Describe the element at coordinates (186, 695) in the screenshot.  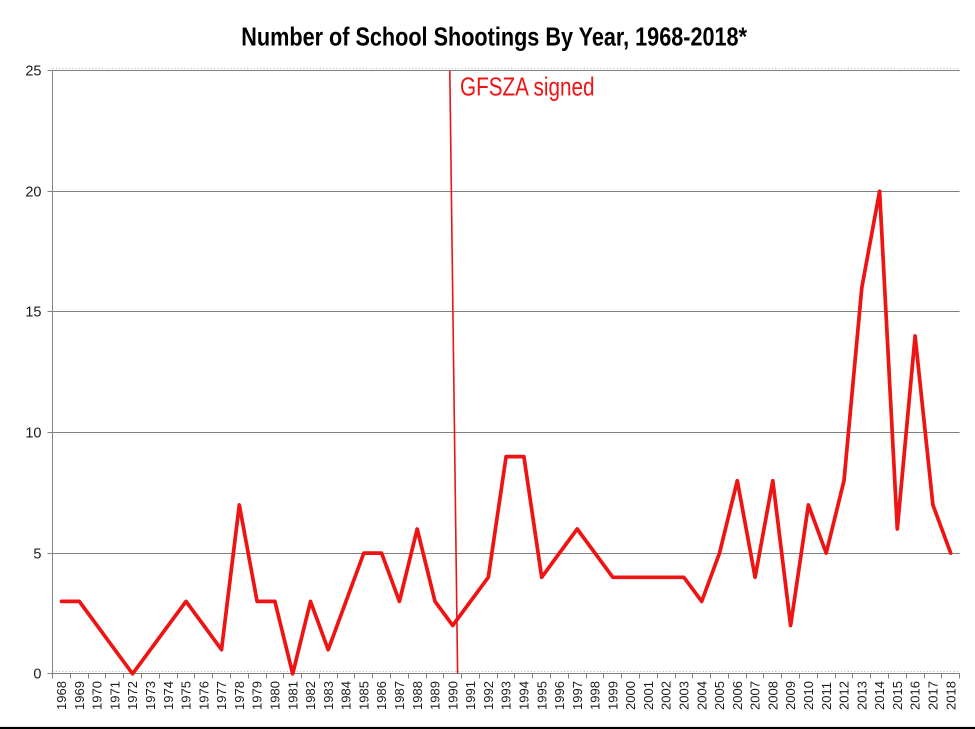
I see `svg-text: 1975` at that location.